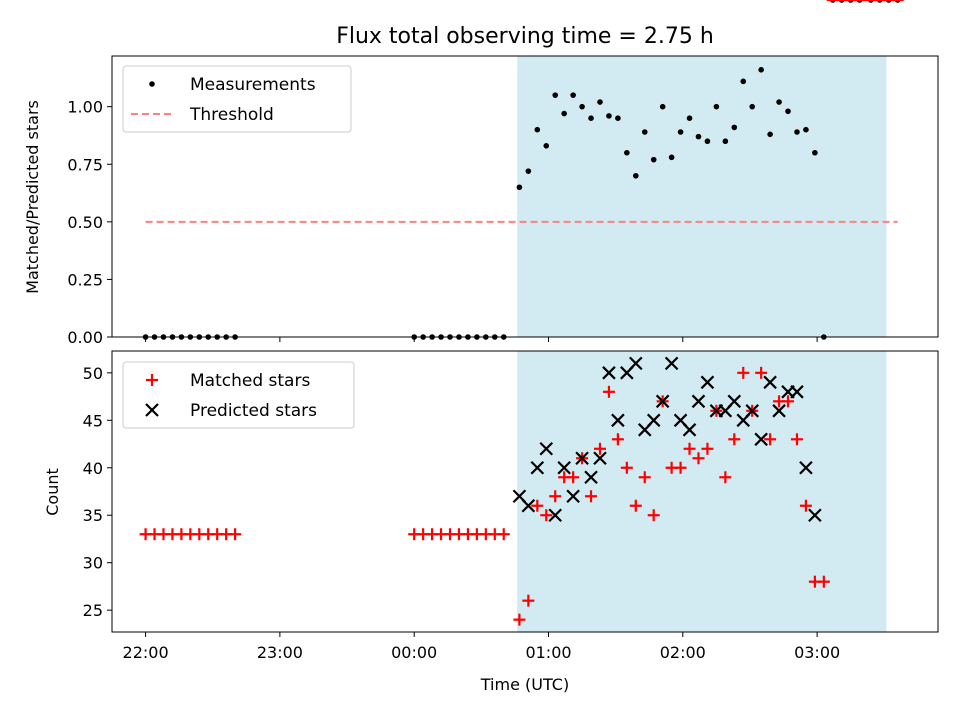  Describe the element at coordinates (85, 164) in the screenshot. I see `top-ytick-label: 0.75` at that location.